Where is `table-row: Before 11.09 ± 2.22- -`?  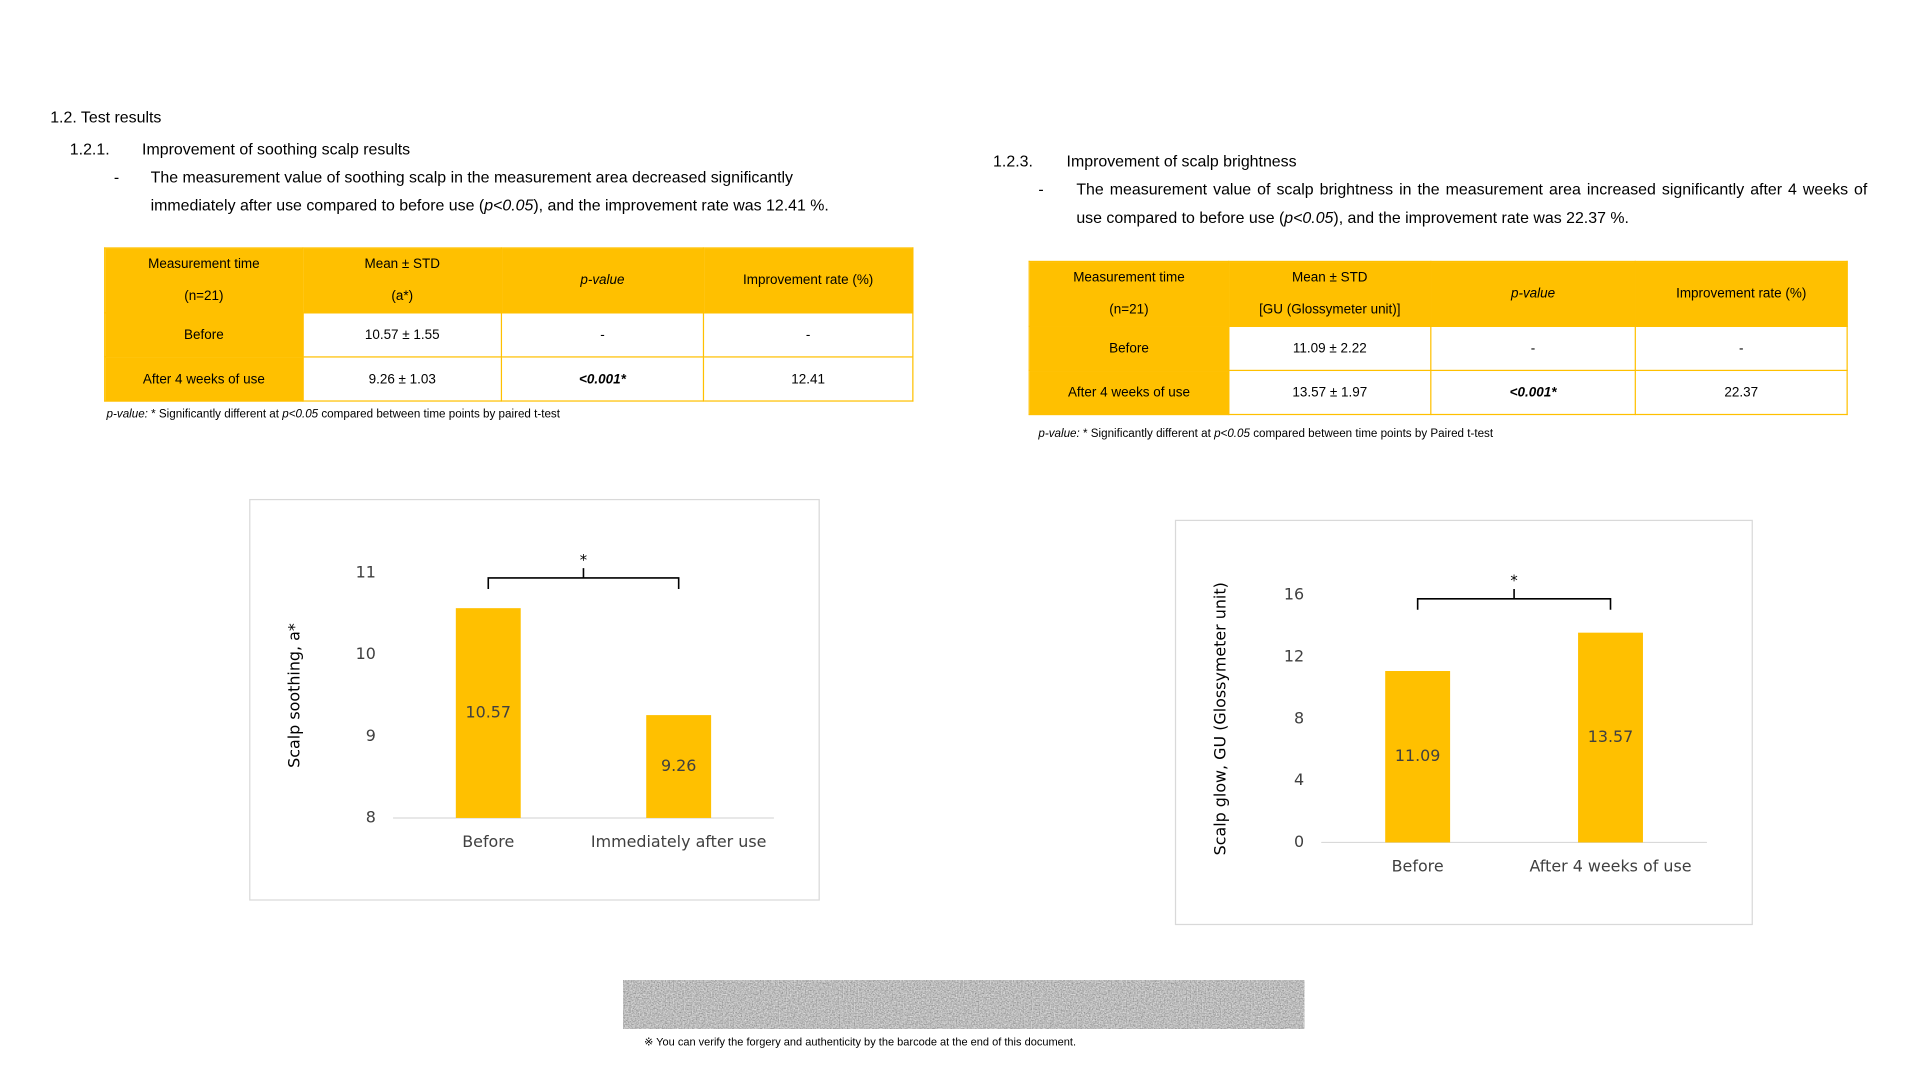
table-row: Before 11.09 ± 2.22- - is located at coordinates (1438, 348).